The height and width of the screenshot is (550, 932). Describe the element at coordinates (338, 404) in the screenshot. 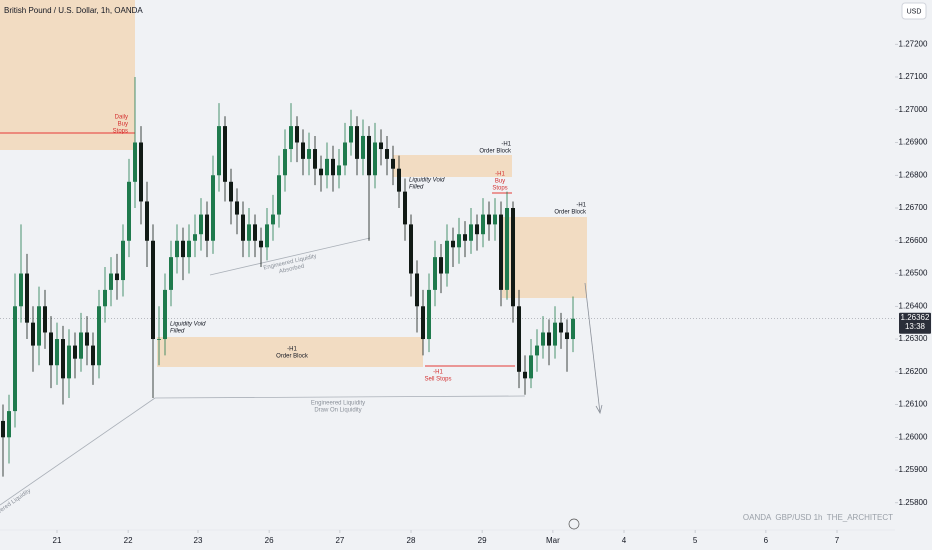

I see `annotation: Engineered Liquidity` at that location.